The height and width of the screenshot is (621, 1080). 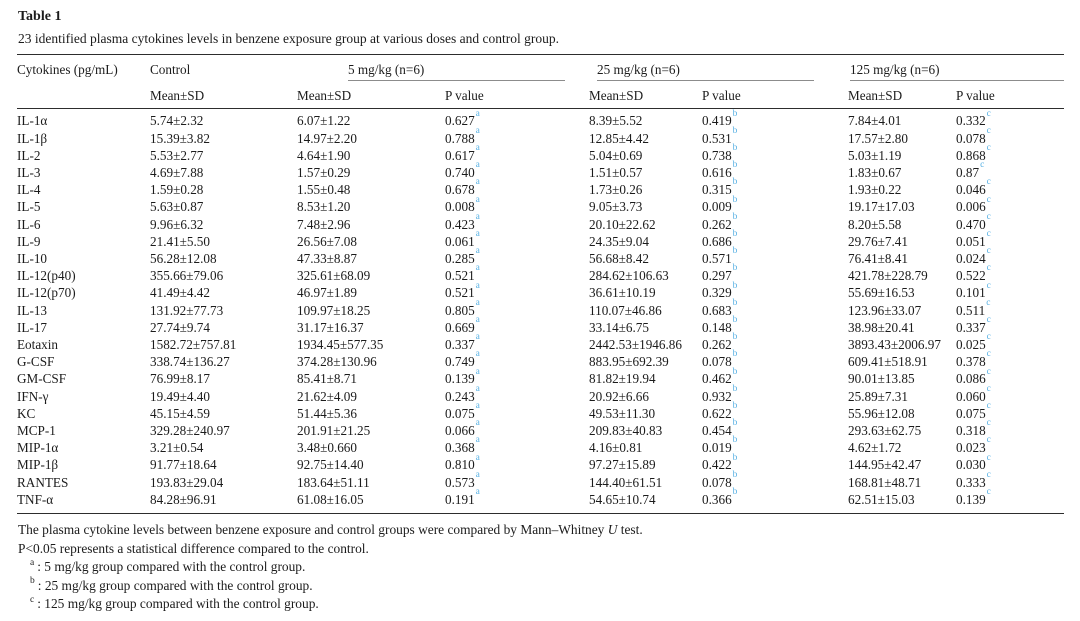 I want to click on cell-125mgkg-p-value: 0.025c, so click(x=973, y=342).